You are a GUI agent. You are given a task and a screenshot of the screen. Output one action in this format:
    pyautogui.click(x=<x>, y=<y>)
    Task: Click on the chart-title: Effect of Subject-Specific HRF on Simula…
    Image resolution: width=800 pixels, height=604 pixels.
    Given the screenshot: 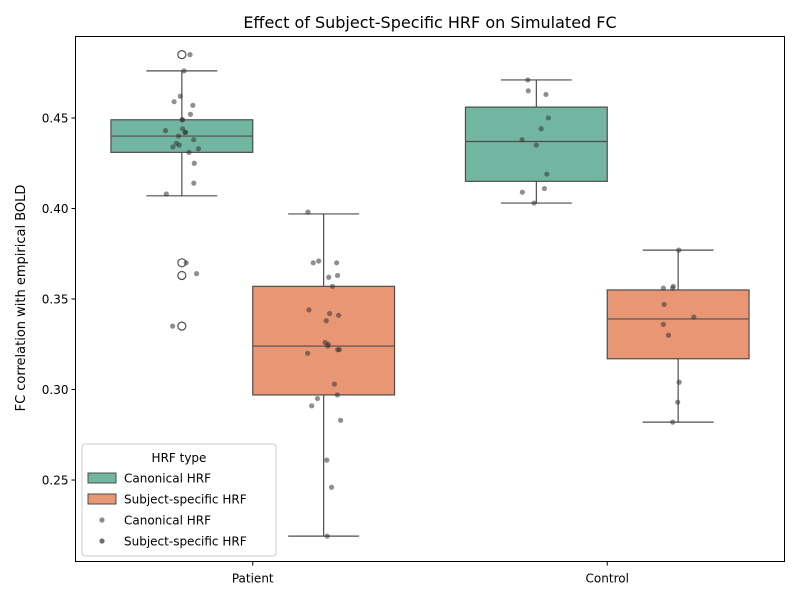 What is the action you would take?
    pyautogui.click(x=429, y=22)
    